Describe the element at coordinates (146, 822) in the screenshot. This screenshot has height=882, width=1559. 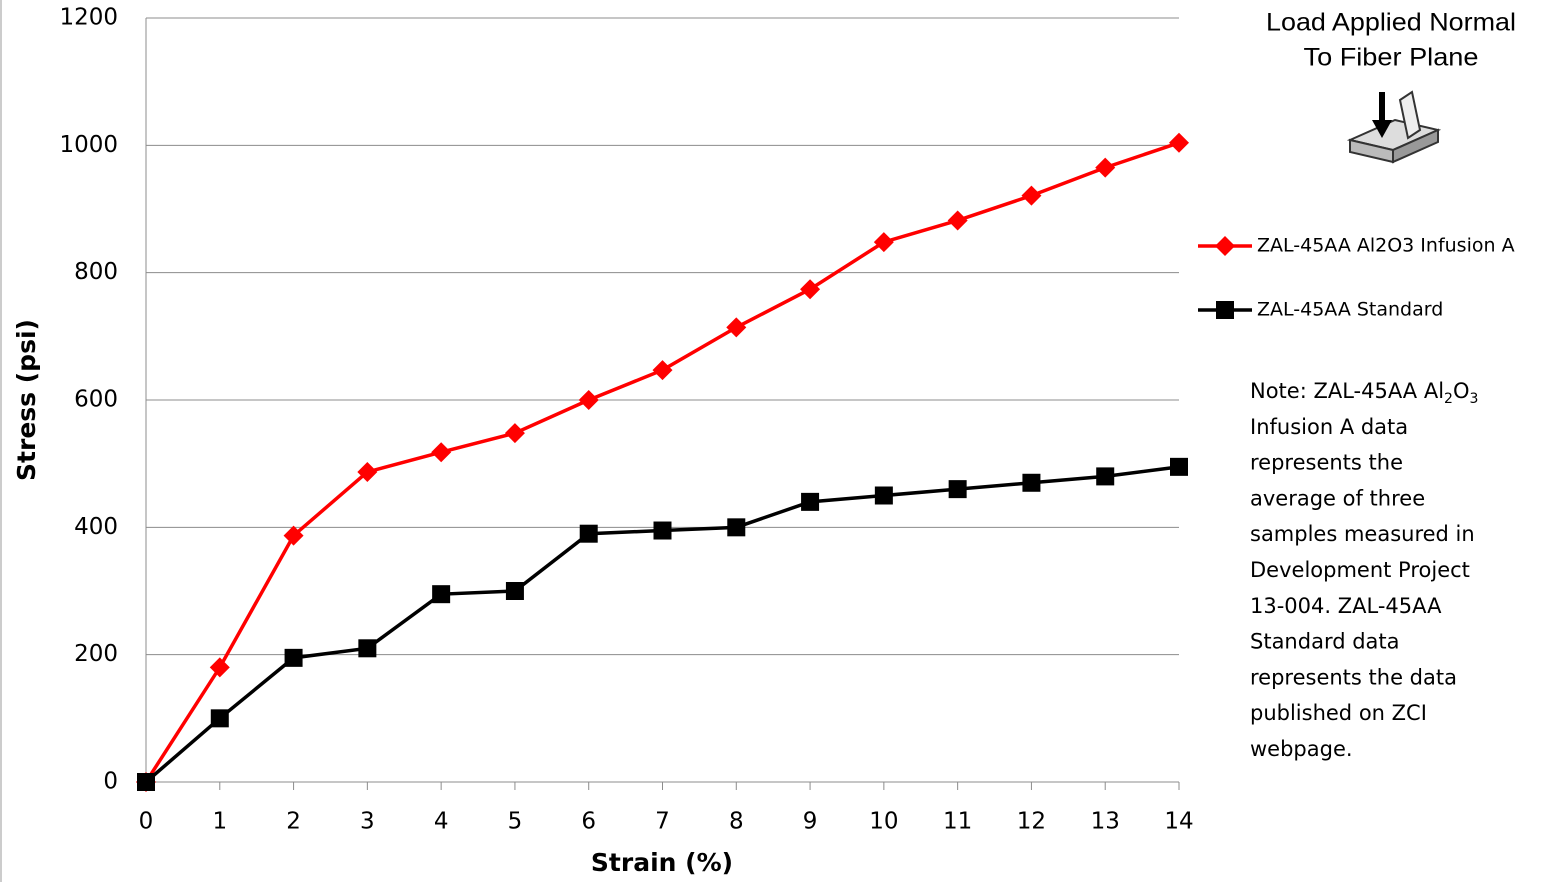
I see `x-tick-label: 0` at that location.